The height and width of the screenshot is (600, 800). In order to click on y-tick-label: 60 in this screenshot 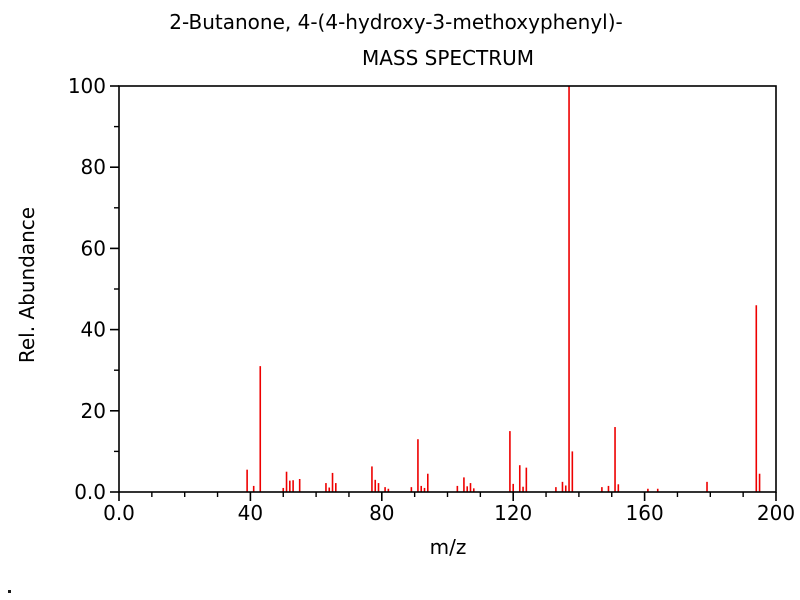, I will do `click(93, 248)`.